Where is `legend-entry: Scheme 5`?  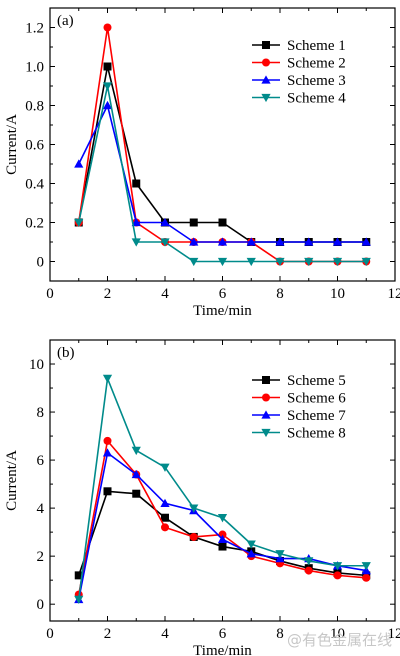
legend-entry: Scheme 5 is located at coordinates (299, 381).